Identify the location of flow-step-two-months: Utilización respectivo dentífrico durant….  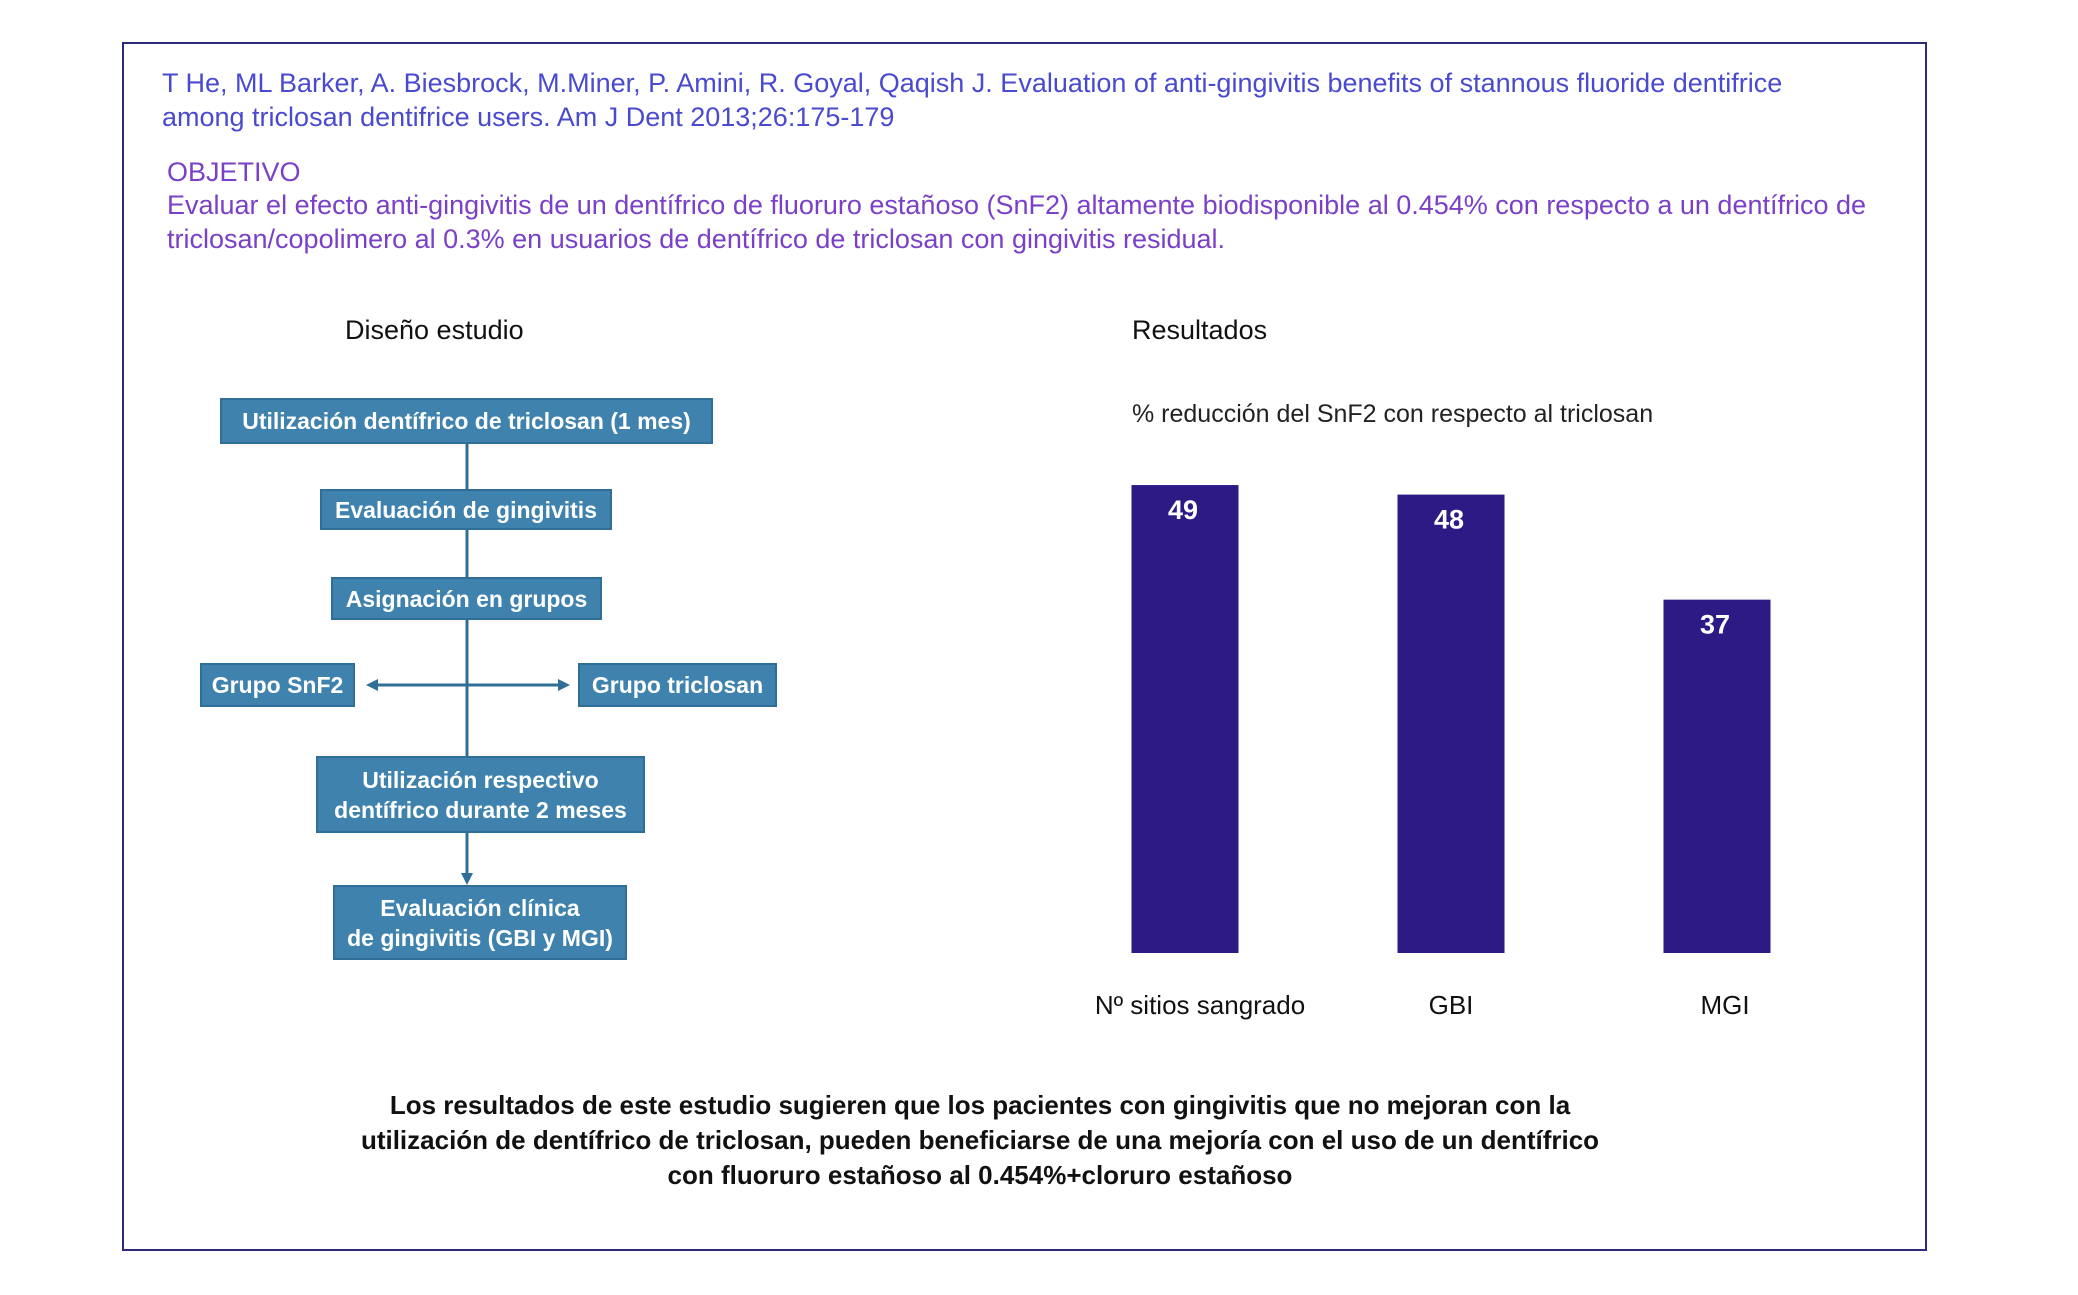
(480, 794).